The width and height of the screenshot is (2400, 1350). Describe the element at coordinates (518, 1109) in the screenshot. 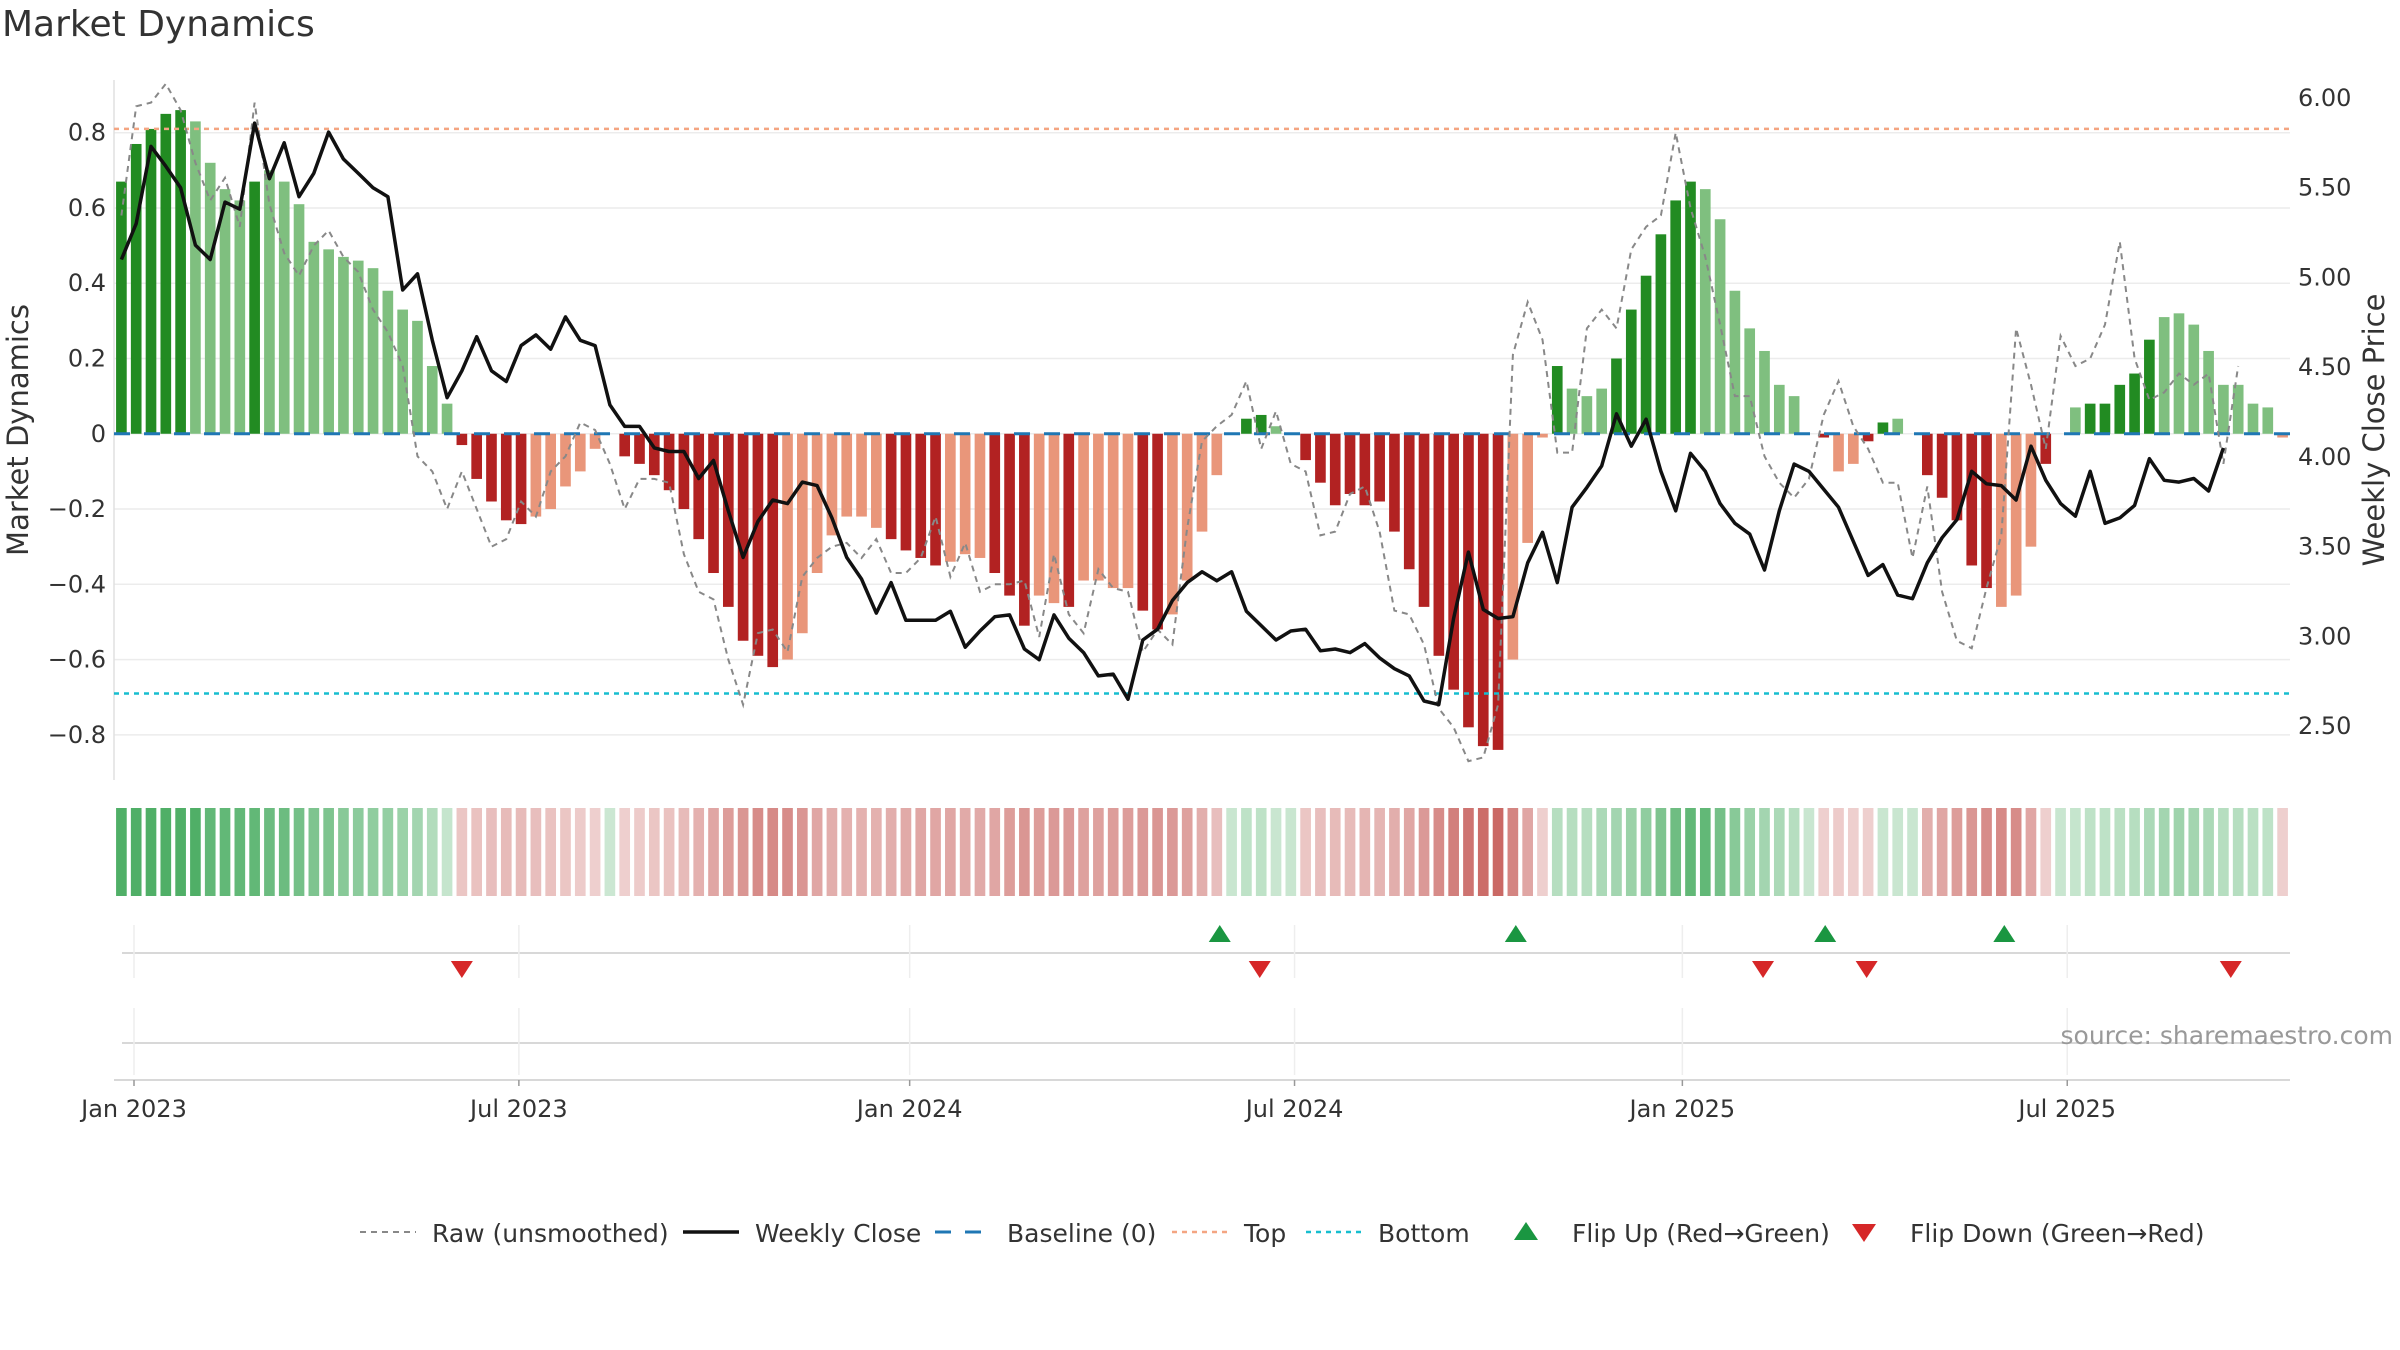

I see `x-tick-label: Jul 2023` at that location.